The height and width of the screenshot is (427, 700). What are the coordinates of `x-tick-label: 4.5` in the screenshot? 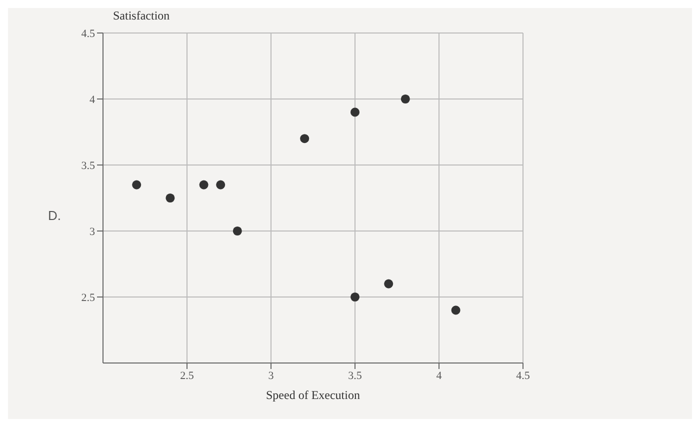 It's located at (523, 376).